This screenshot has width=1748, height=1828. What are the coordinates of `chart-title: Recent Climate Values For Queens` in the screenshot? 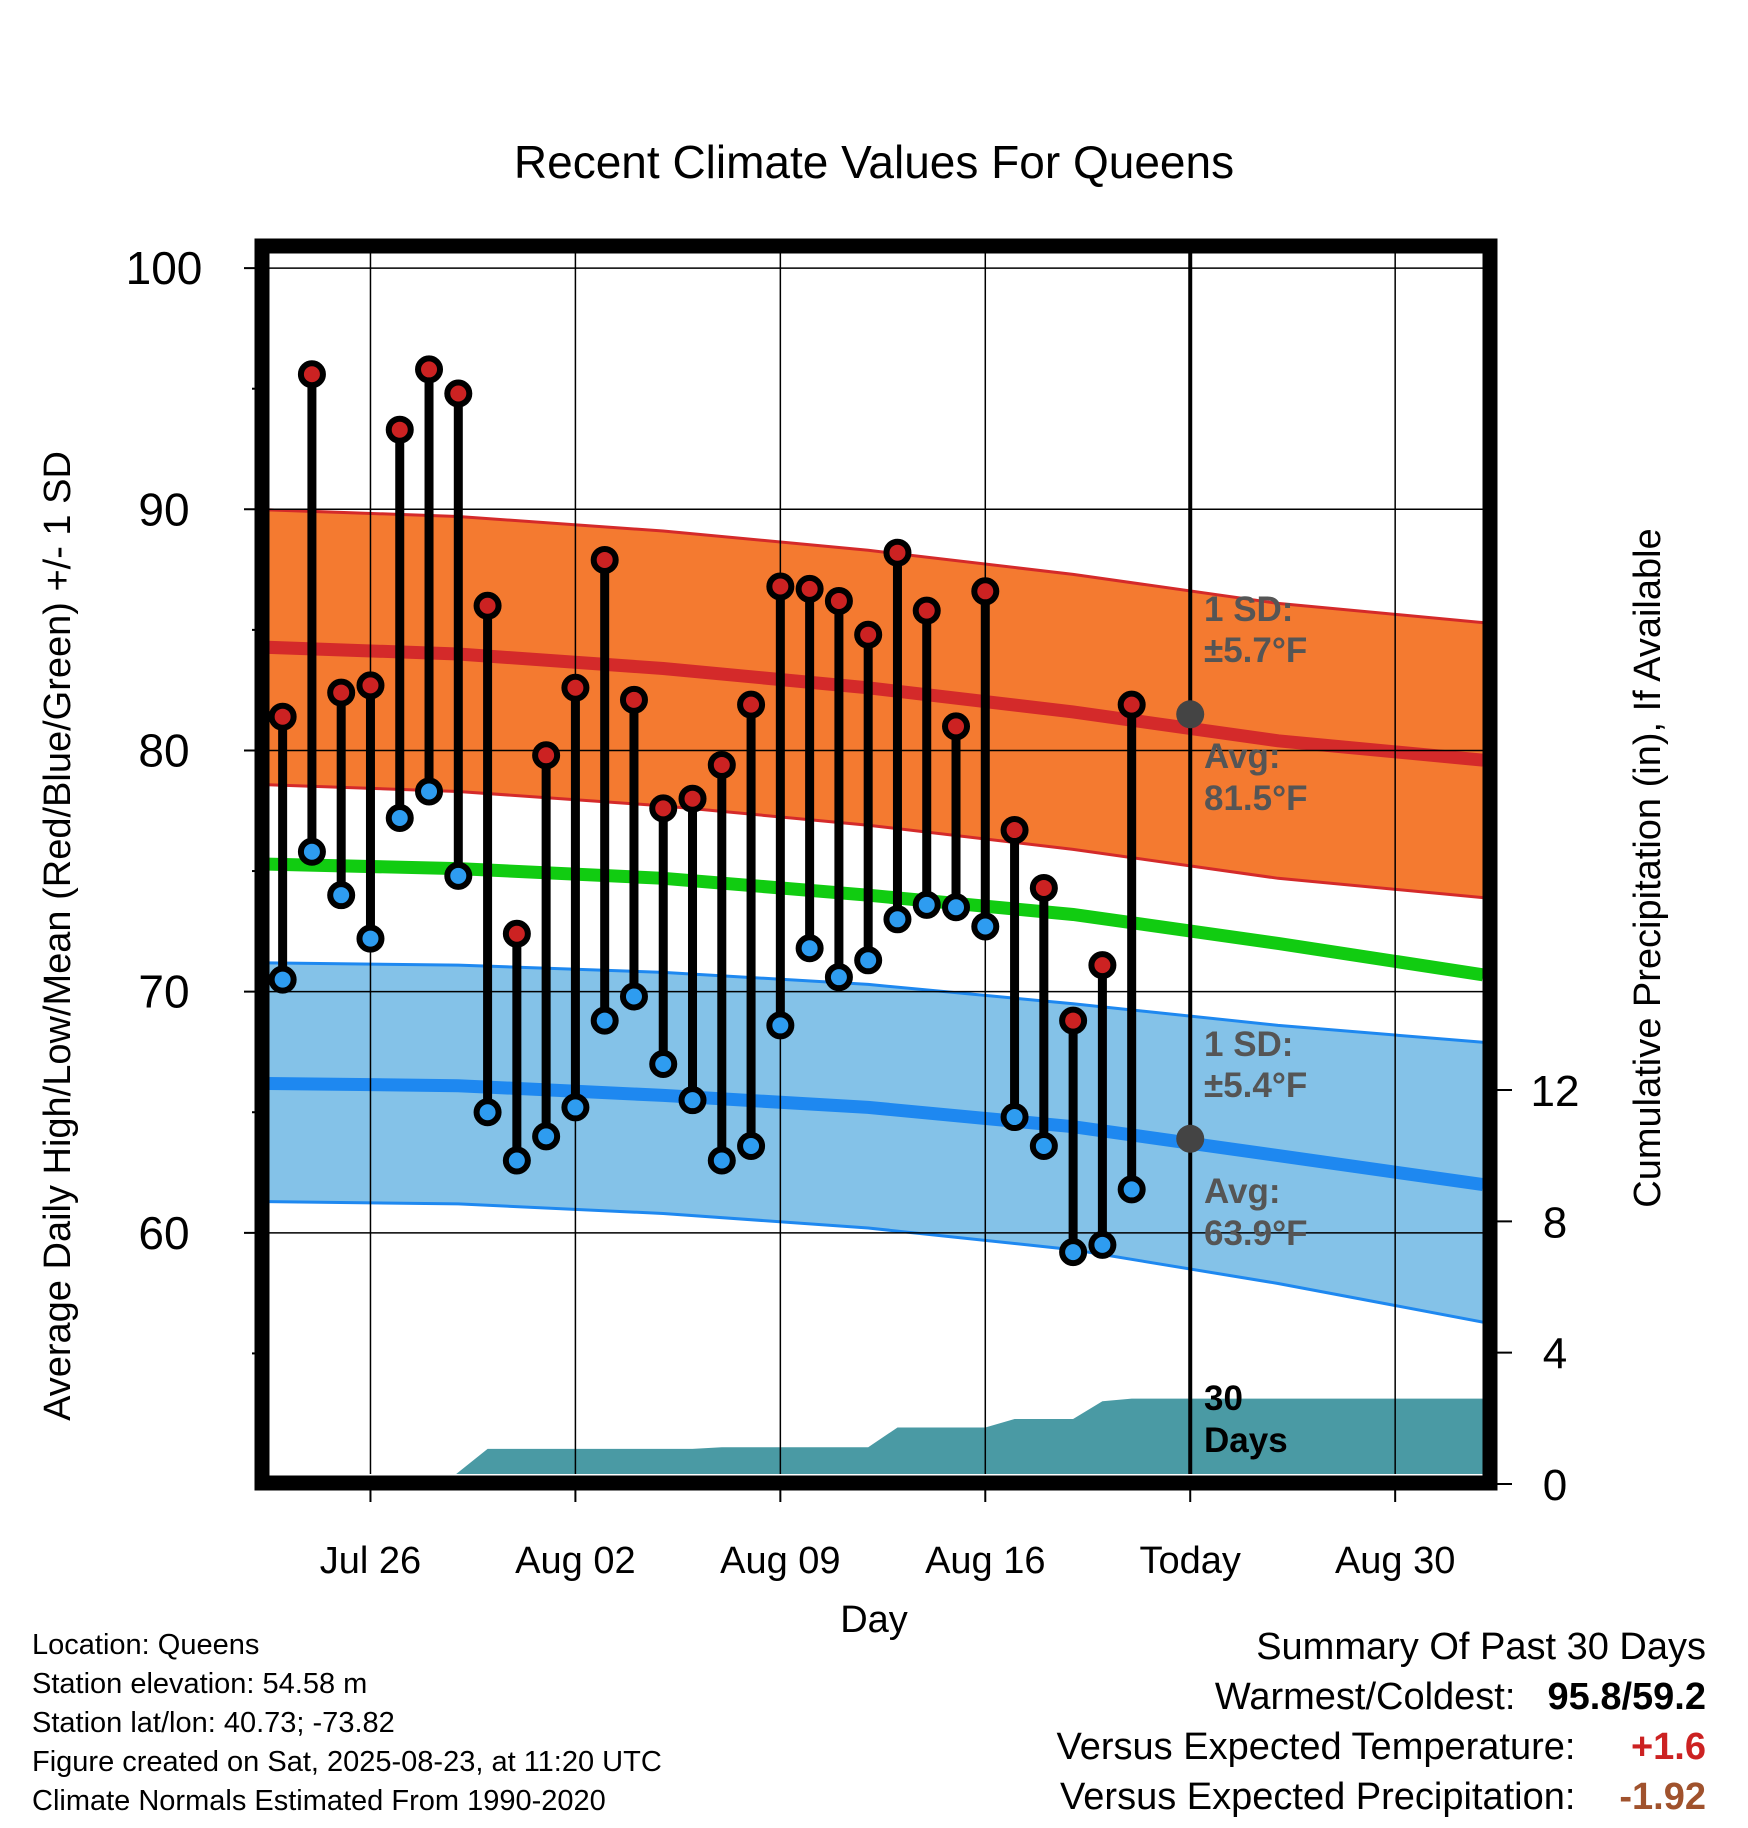 It's located at (874, 162).